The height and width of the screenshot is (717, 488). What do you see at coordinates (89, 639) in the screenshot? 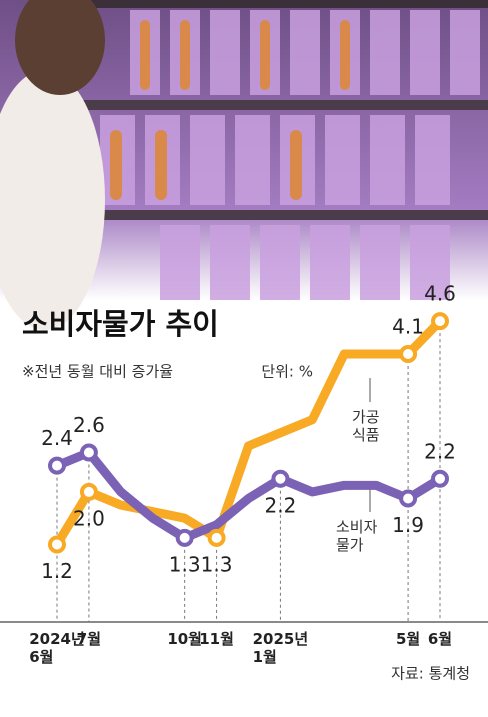
I see `x-tick-label: 7월` at bounding box center [89, 639].